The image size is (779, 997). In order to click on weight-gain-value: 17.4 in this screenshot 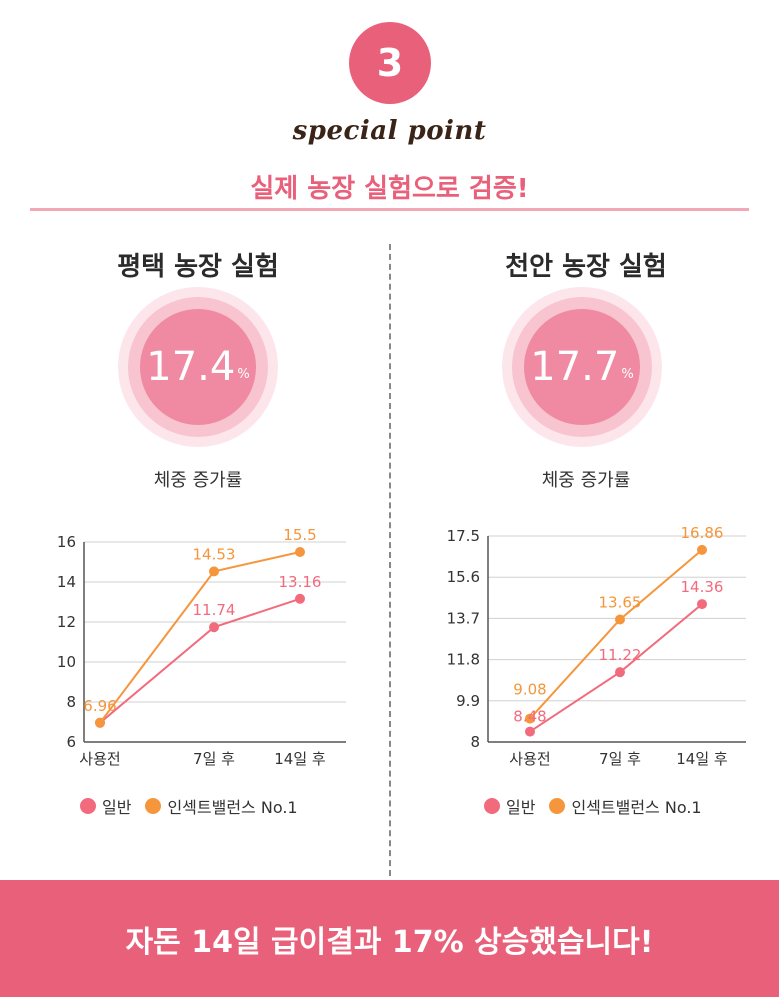, I will do `click(191, 367)`.